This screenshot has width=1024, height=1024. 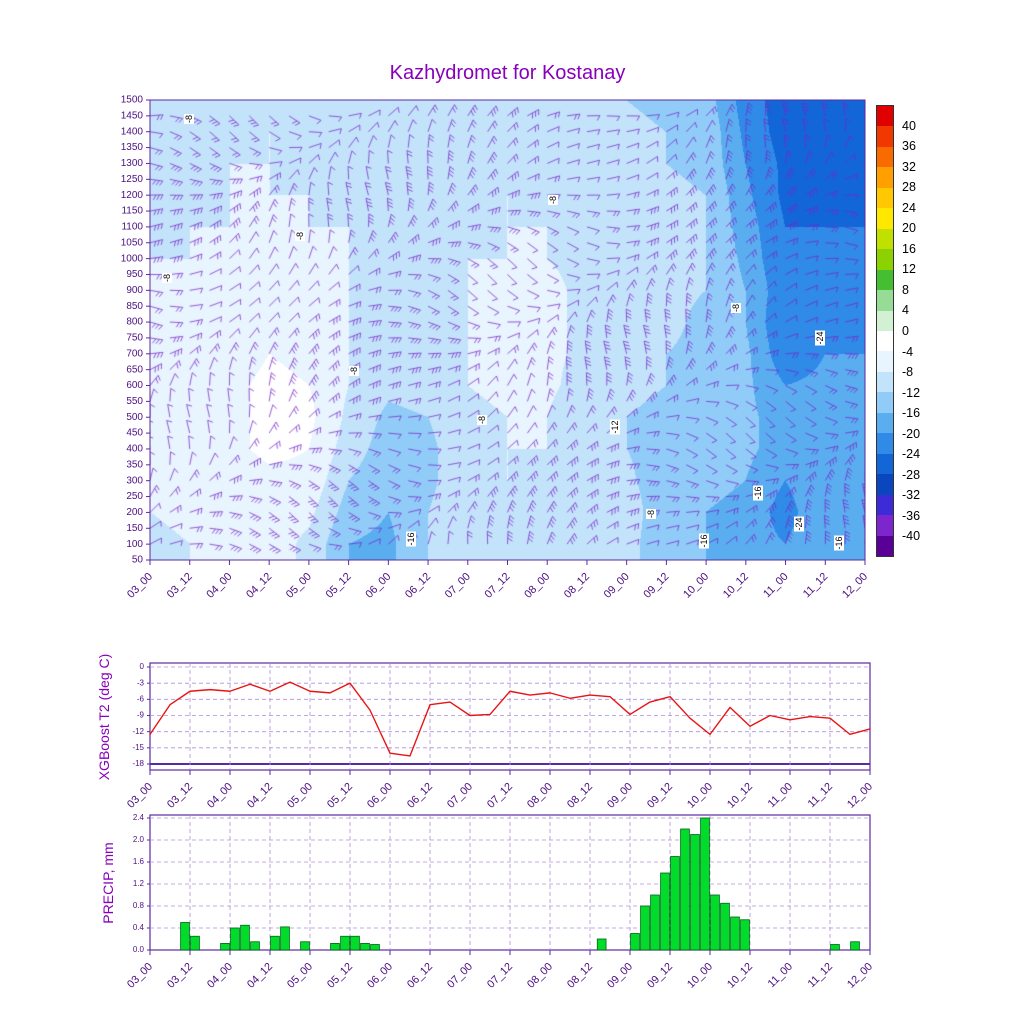 What do you see at coordinates (620, 976) in the screenshot?
I see `precip-x-tick-label: 09_00` at bounding box center [620, 976].